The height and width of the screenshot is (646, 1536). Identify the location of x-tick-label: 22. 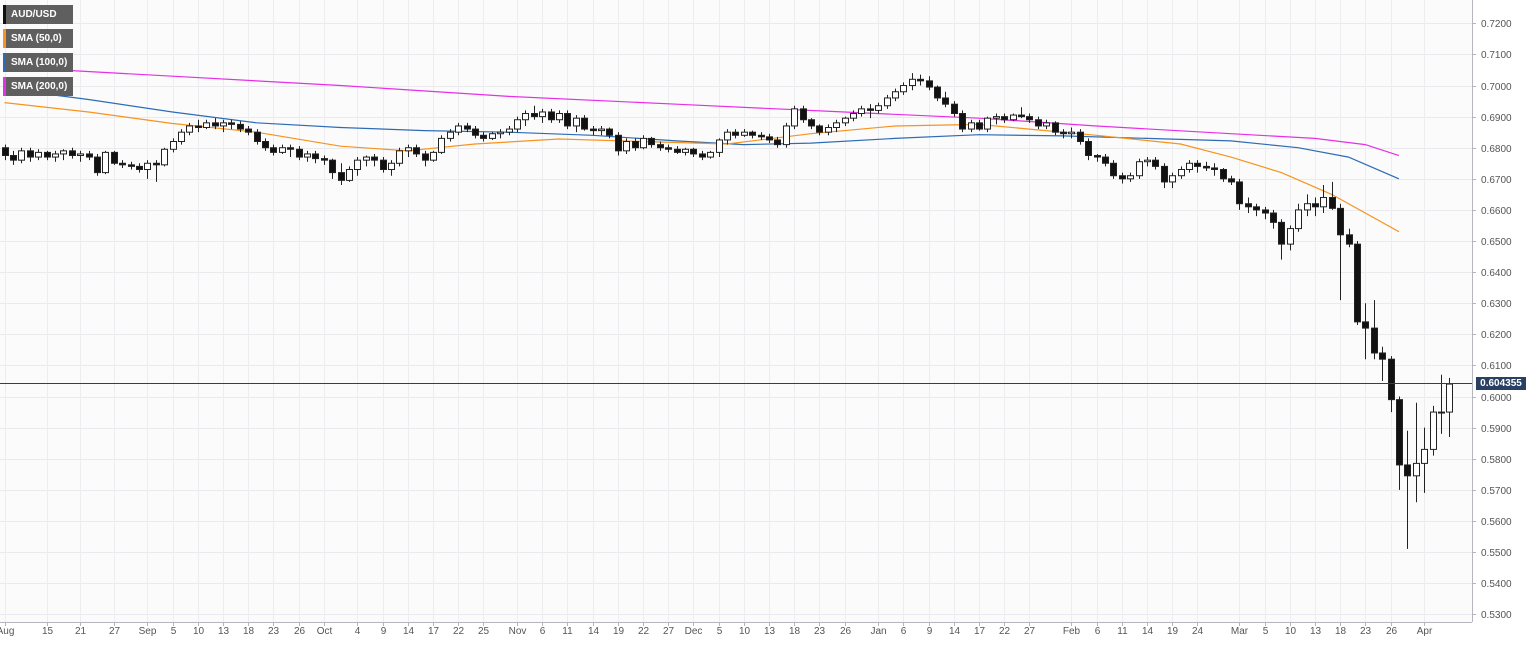
(459, 631).